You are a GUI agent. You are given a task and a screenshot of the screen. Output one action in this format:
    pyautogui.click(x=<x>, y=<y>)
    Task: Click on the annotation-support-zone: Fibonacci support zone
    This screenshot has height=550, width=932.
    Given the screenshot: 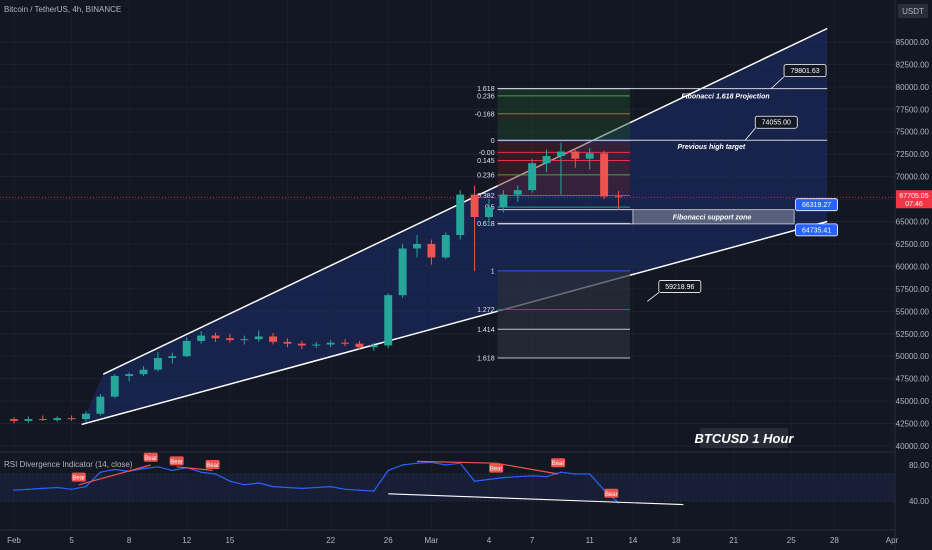 What is the action you would take?
    pyautogui.click(x=712, y=217)
    